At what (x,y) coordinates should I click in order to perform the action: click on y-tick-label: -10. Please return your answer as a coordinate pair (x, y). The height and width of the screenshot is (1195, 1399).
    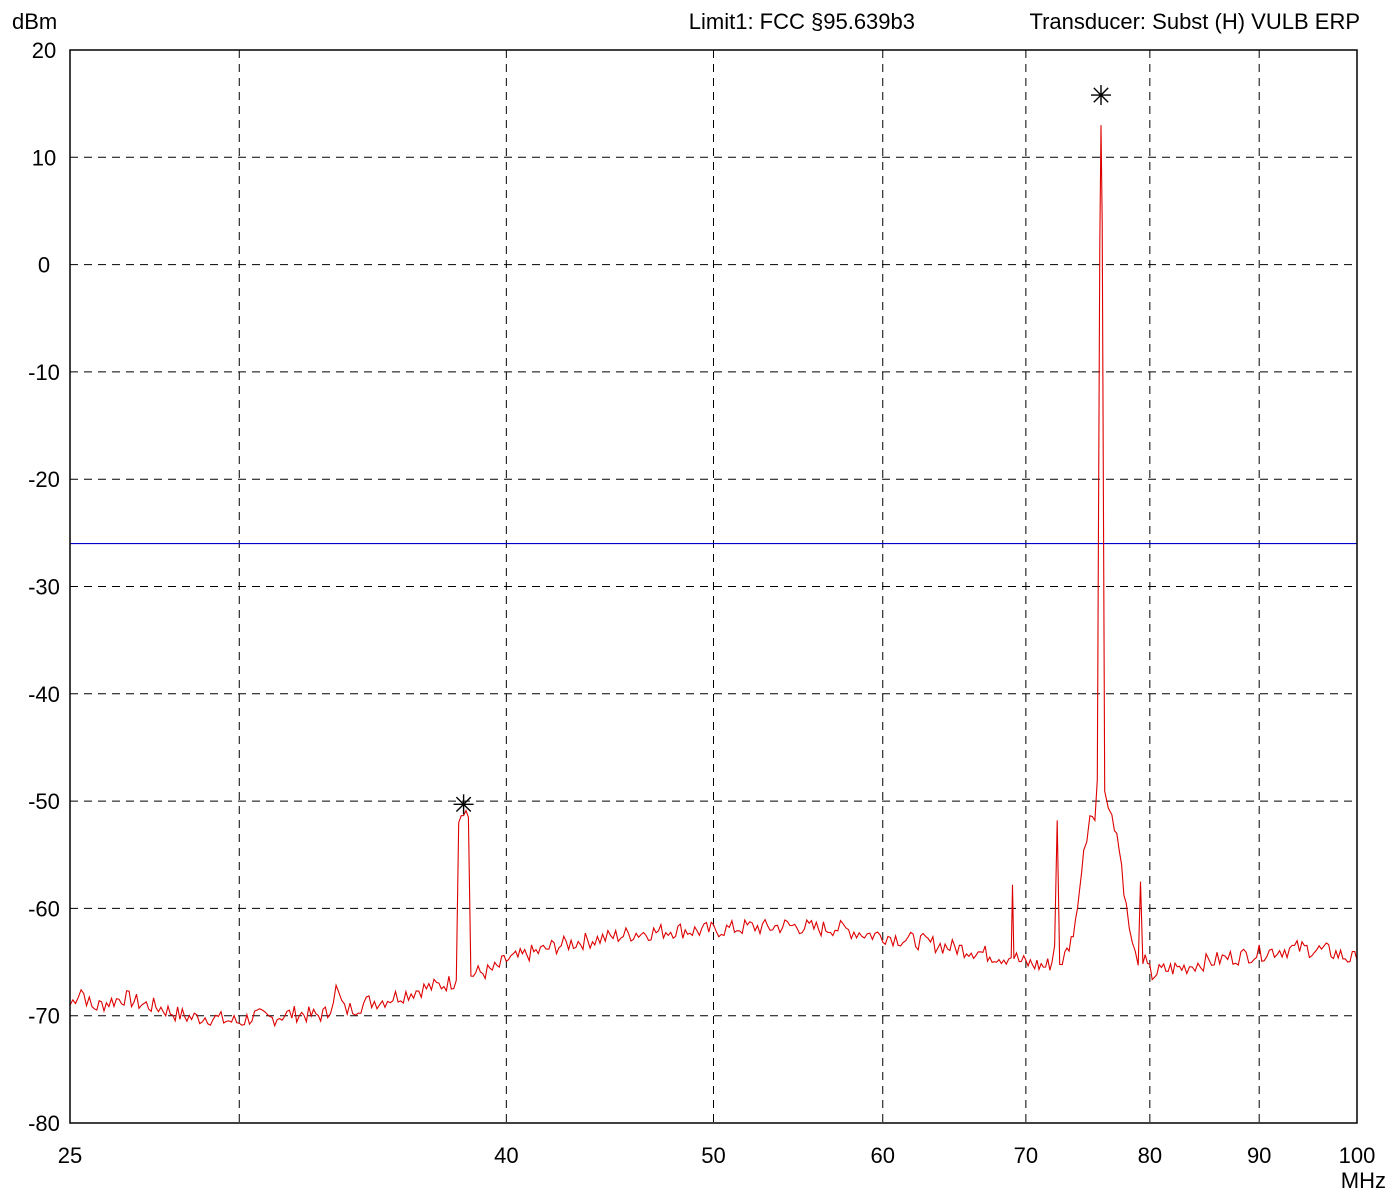
    Looking at the image, I should click on (44, 372).